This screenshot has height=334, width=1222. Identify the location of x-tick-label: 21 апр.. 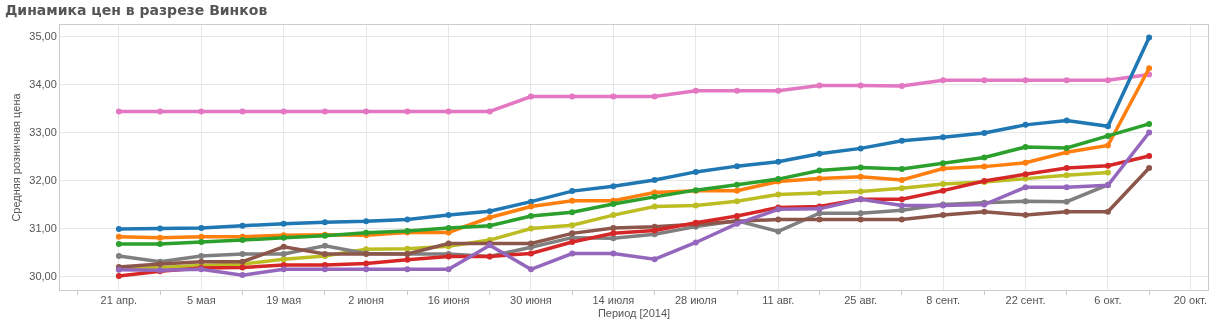
(119, 300).